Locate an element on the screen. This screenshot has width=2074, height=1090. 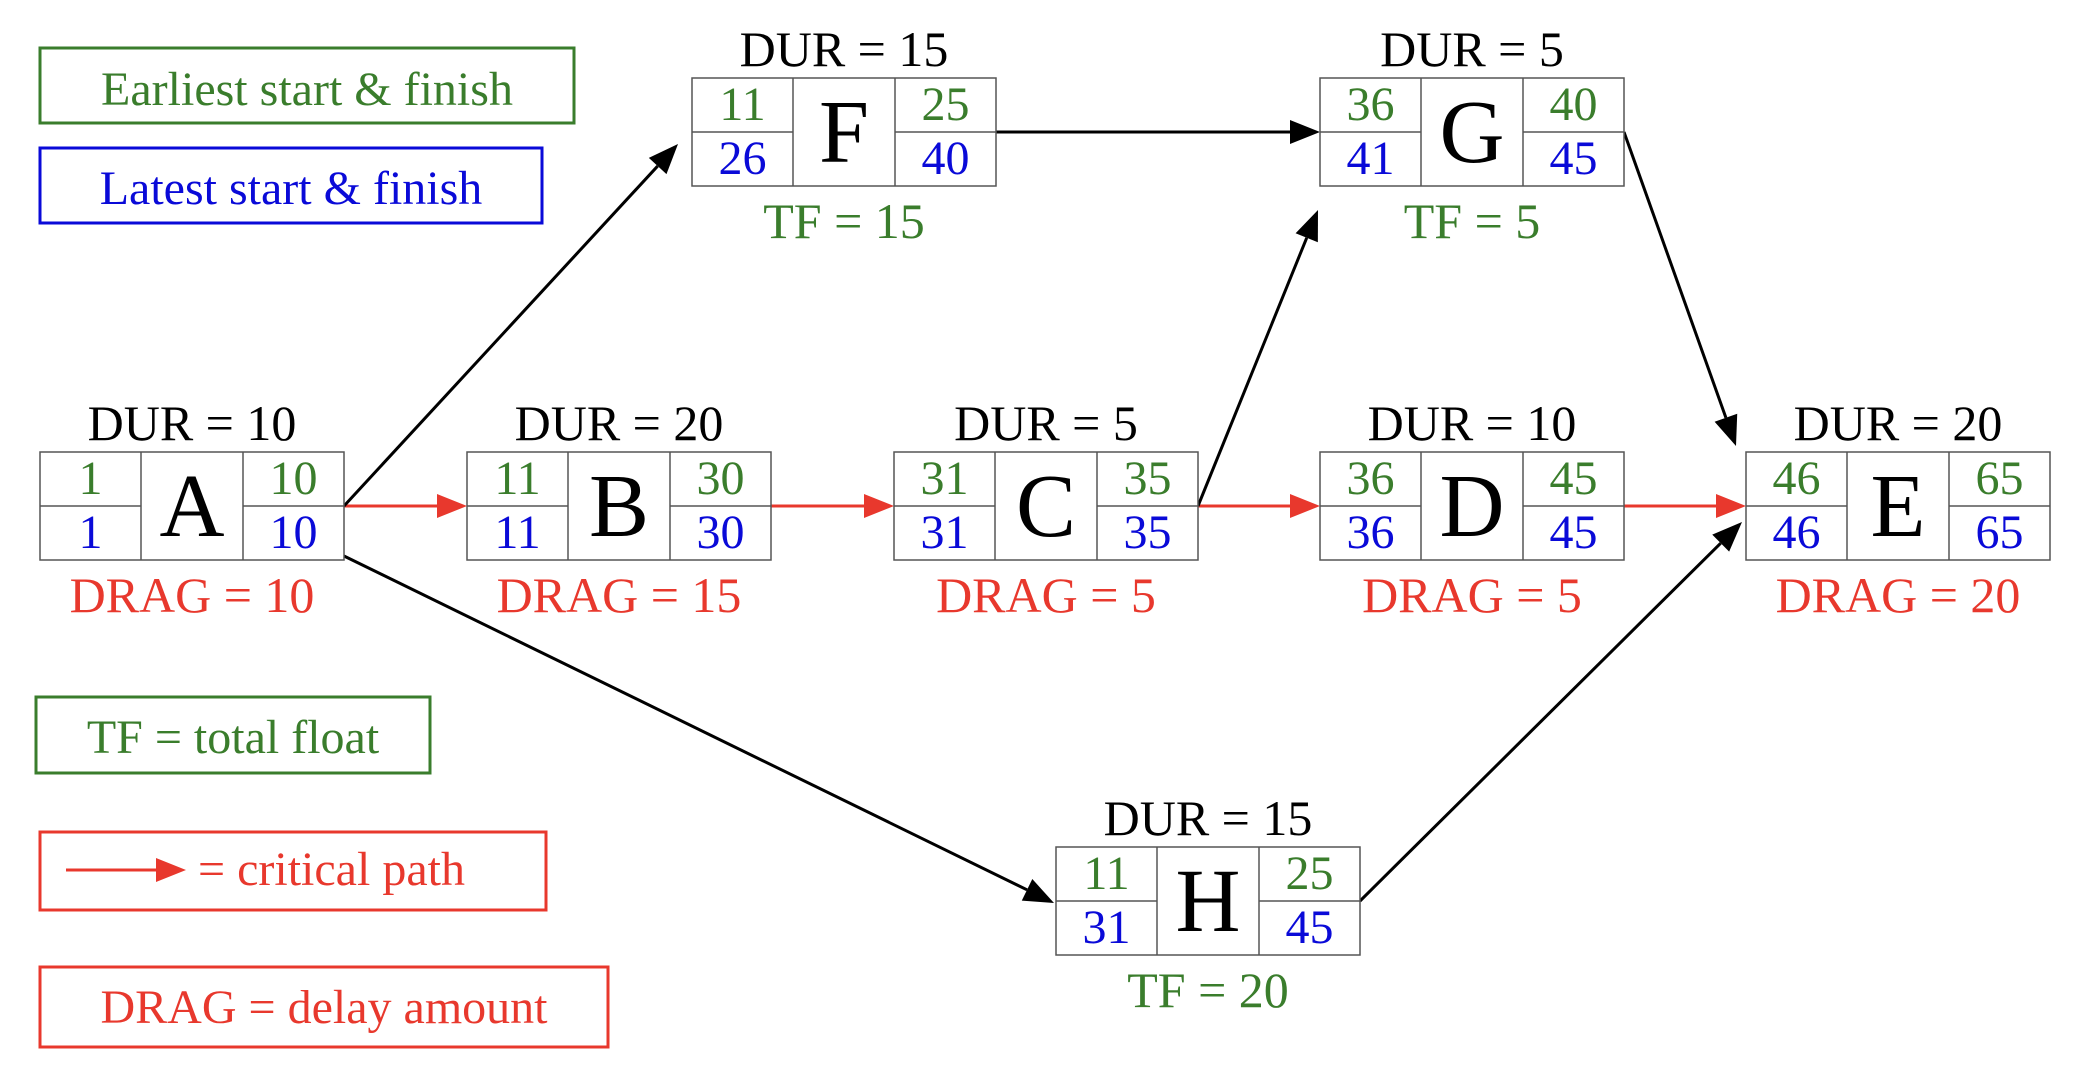
earliest-start: 46 is located at coordinates (1797, 478).